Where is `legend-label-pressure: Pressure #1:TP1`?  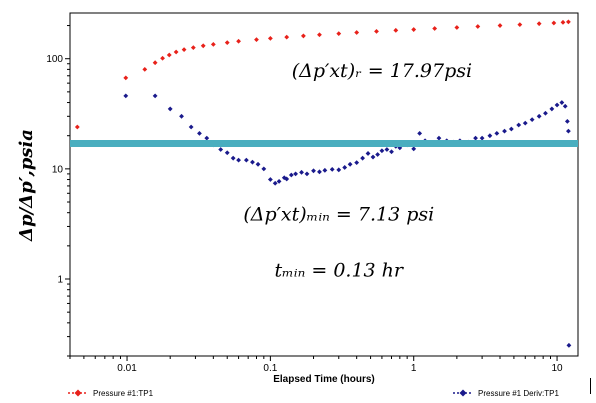
legend-label-pressure: Pressure #1:TP1 is located at coordinates (123, 393).